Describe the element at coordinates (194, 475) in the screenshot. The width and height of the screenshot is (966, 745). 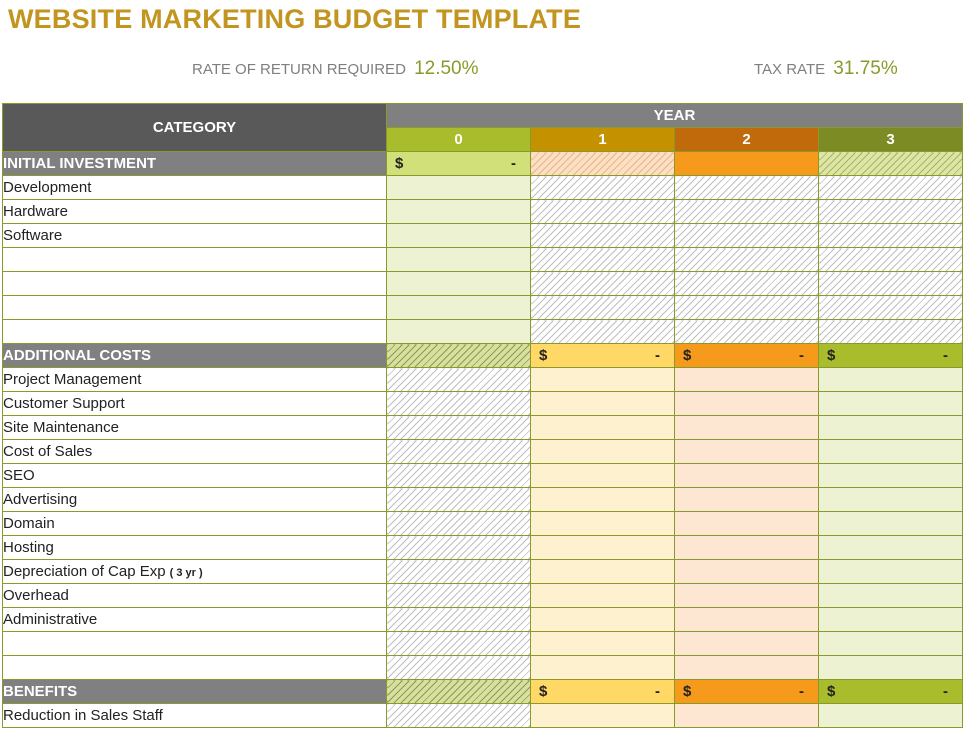
I see `row-label: SEO` at that location.